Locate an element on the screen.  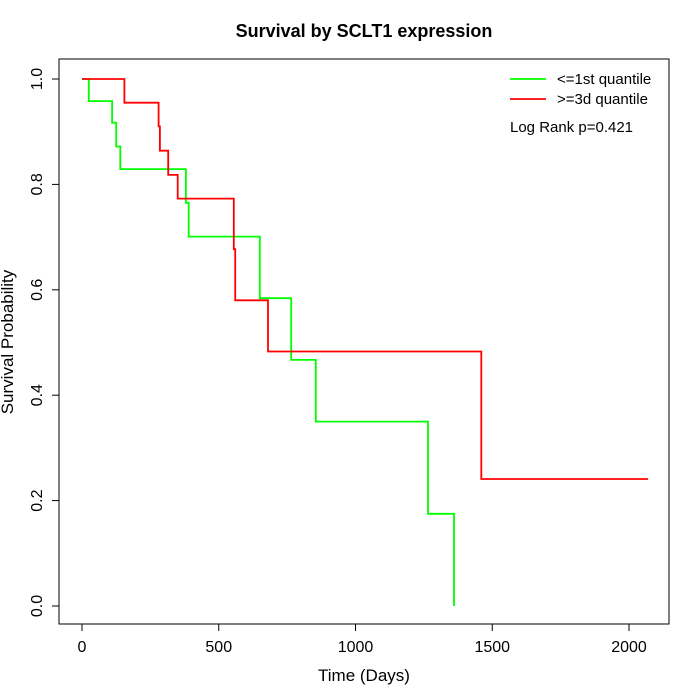
x-axis: 0 500 1000 1500 2000 is located at coordinates (362, 639).